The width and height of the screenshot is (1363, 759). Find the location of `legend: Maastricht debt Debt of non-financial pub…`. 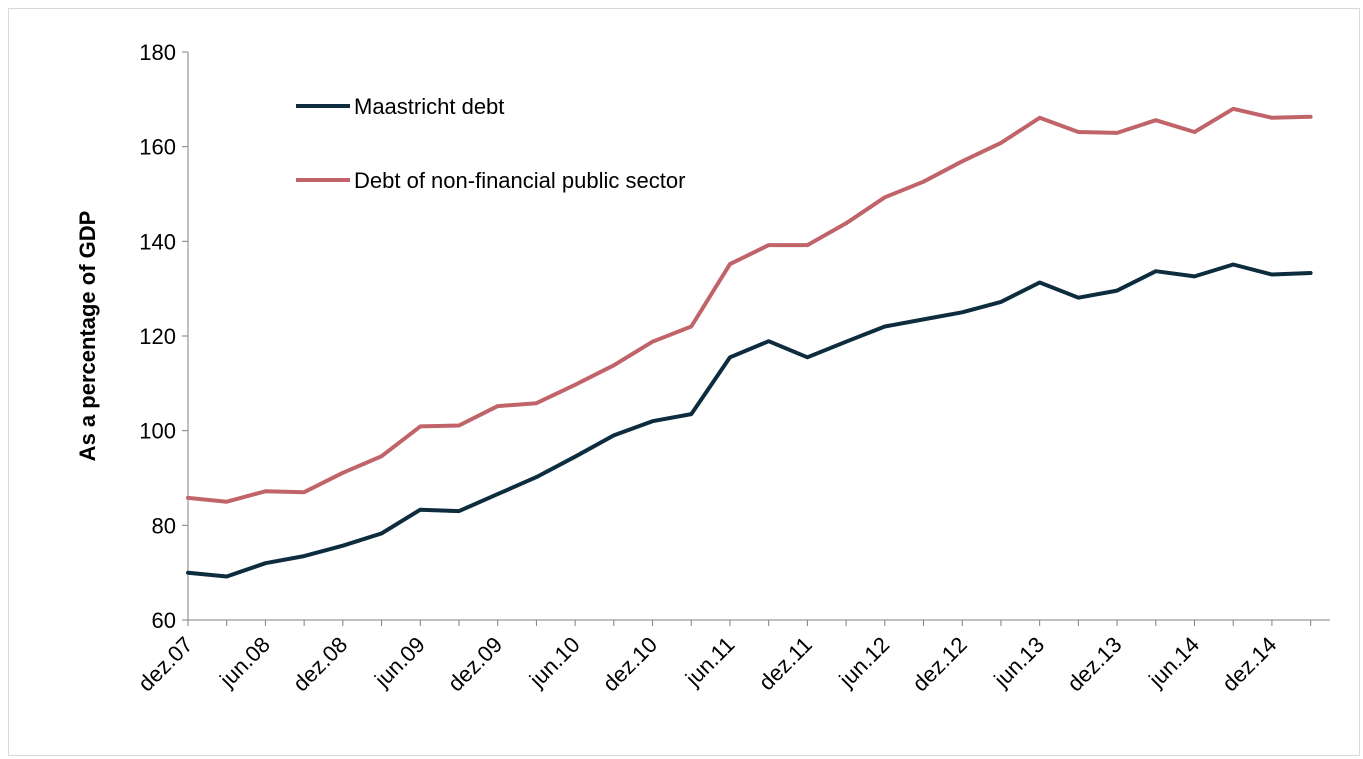

legend: Maastricht debt Debt of non-financial pub… is located at coordinates (490, 143).